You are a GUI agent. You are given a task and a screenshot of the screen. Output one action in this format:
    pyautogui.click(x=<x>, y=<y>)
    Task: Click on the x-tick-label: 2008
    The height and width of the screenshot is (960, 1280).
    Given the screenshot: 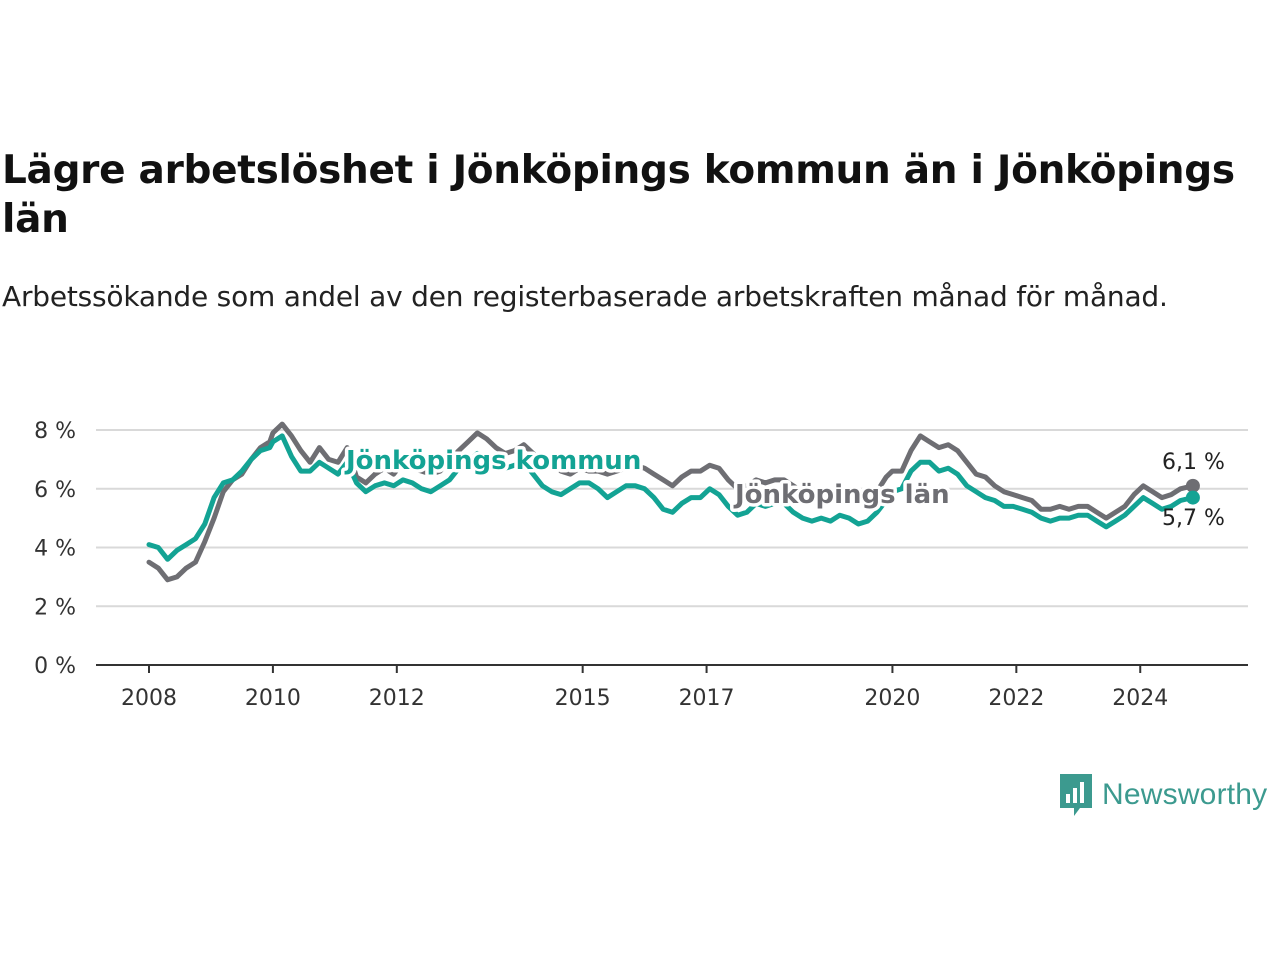 What is the action you would take?
    pyautogui.click(x=149, y=698)
    